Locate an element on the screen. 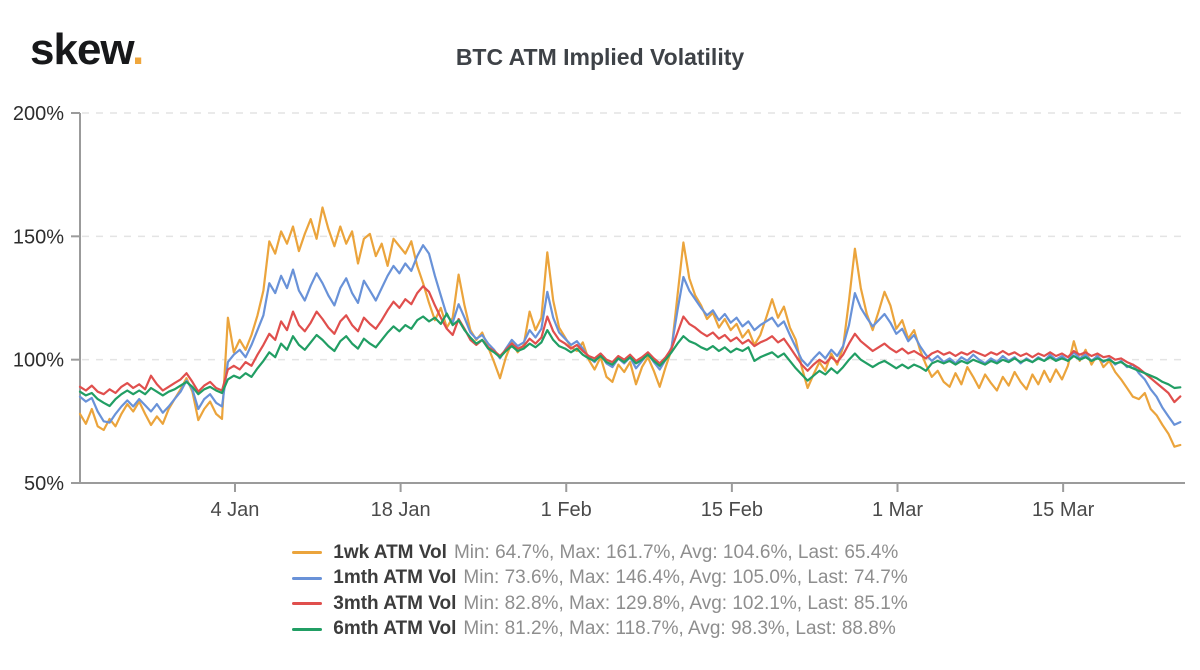 The height and width of the screenshot is (670, 1200). legend-label: 1mth ATM Vol is located at coordinates (395, 578).